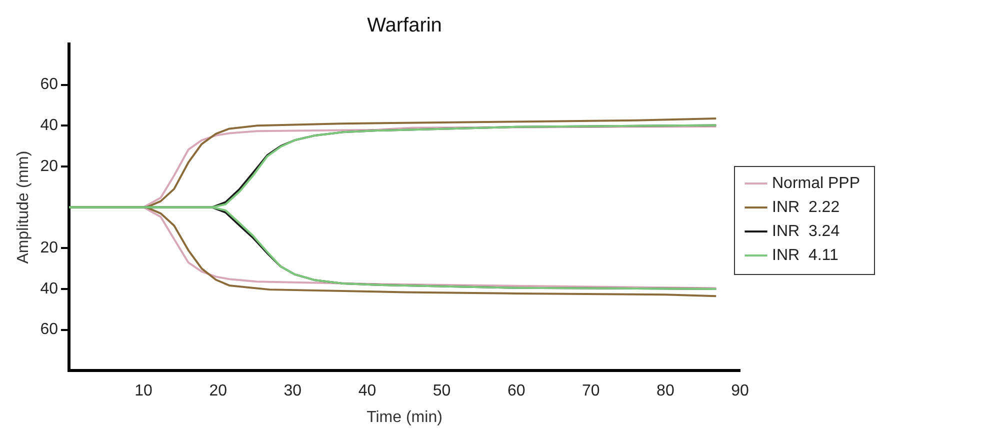  I want to click on x-tick-label: 70, so click(591, 391).